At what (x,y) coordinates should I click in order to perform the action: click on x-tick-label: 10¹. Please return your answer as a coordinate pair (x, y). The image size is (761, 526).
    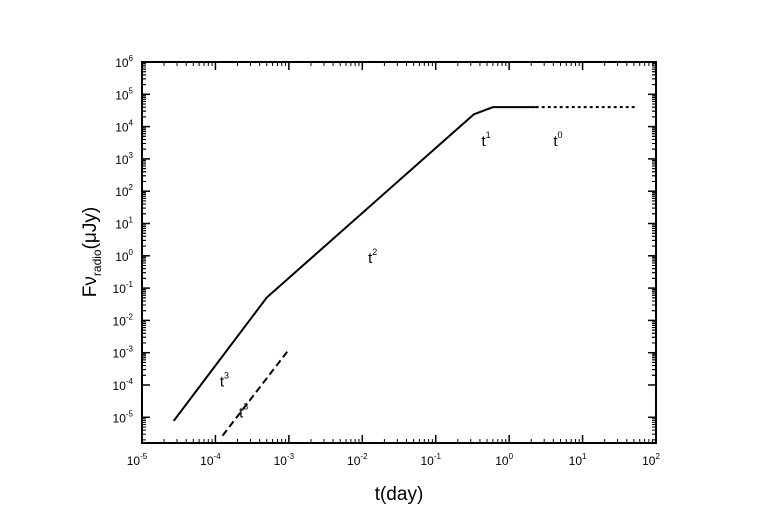
    Looking at the image, I should click on (578, 460).